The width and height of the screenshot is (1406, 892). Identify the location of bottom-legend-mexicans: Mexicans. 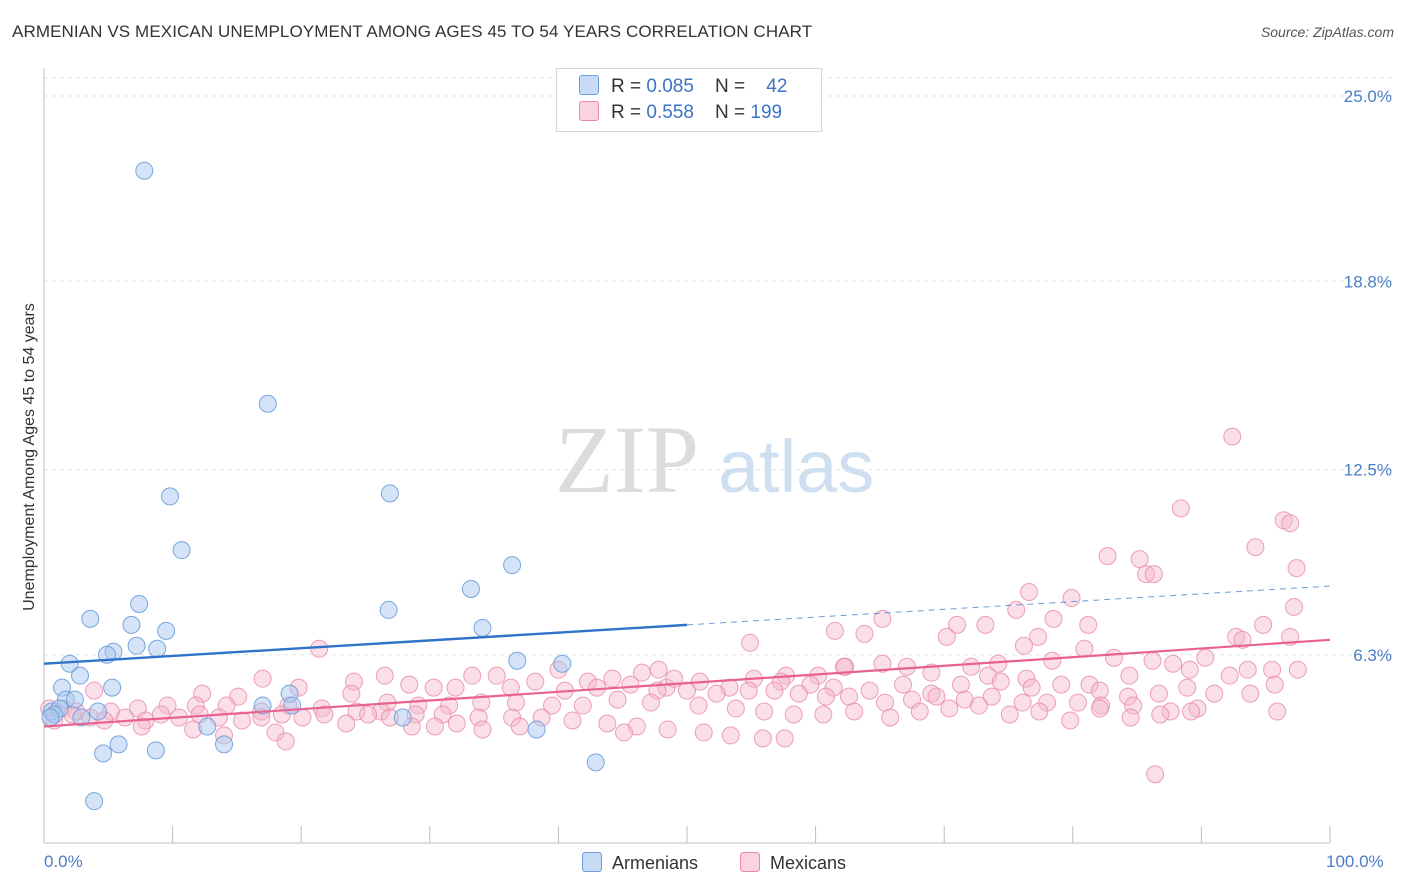
(793, 863).